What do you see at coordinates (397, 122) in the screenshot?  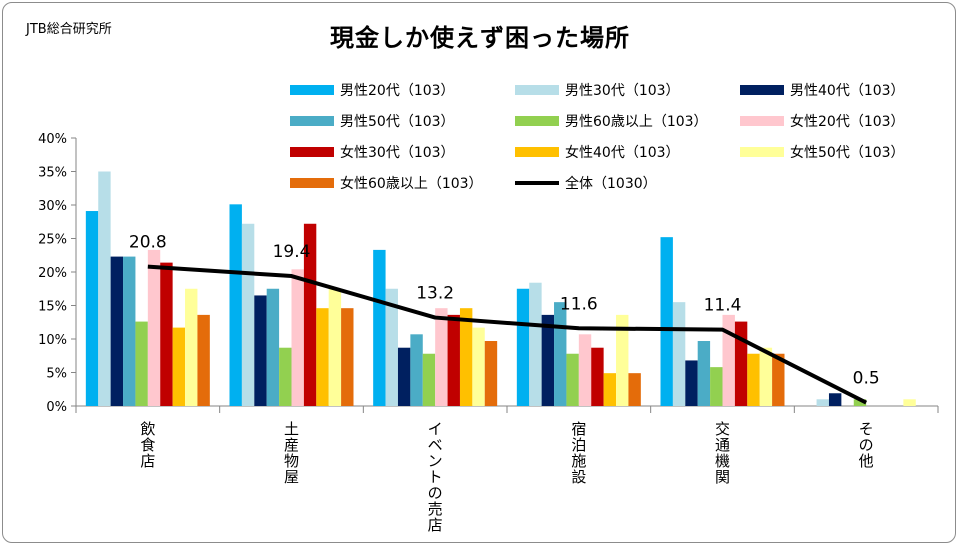 I see `legend-label: 男性50代（103）` at bounding box center [397, 122].